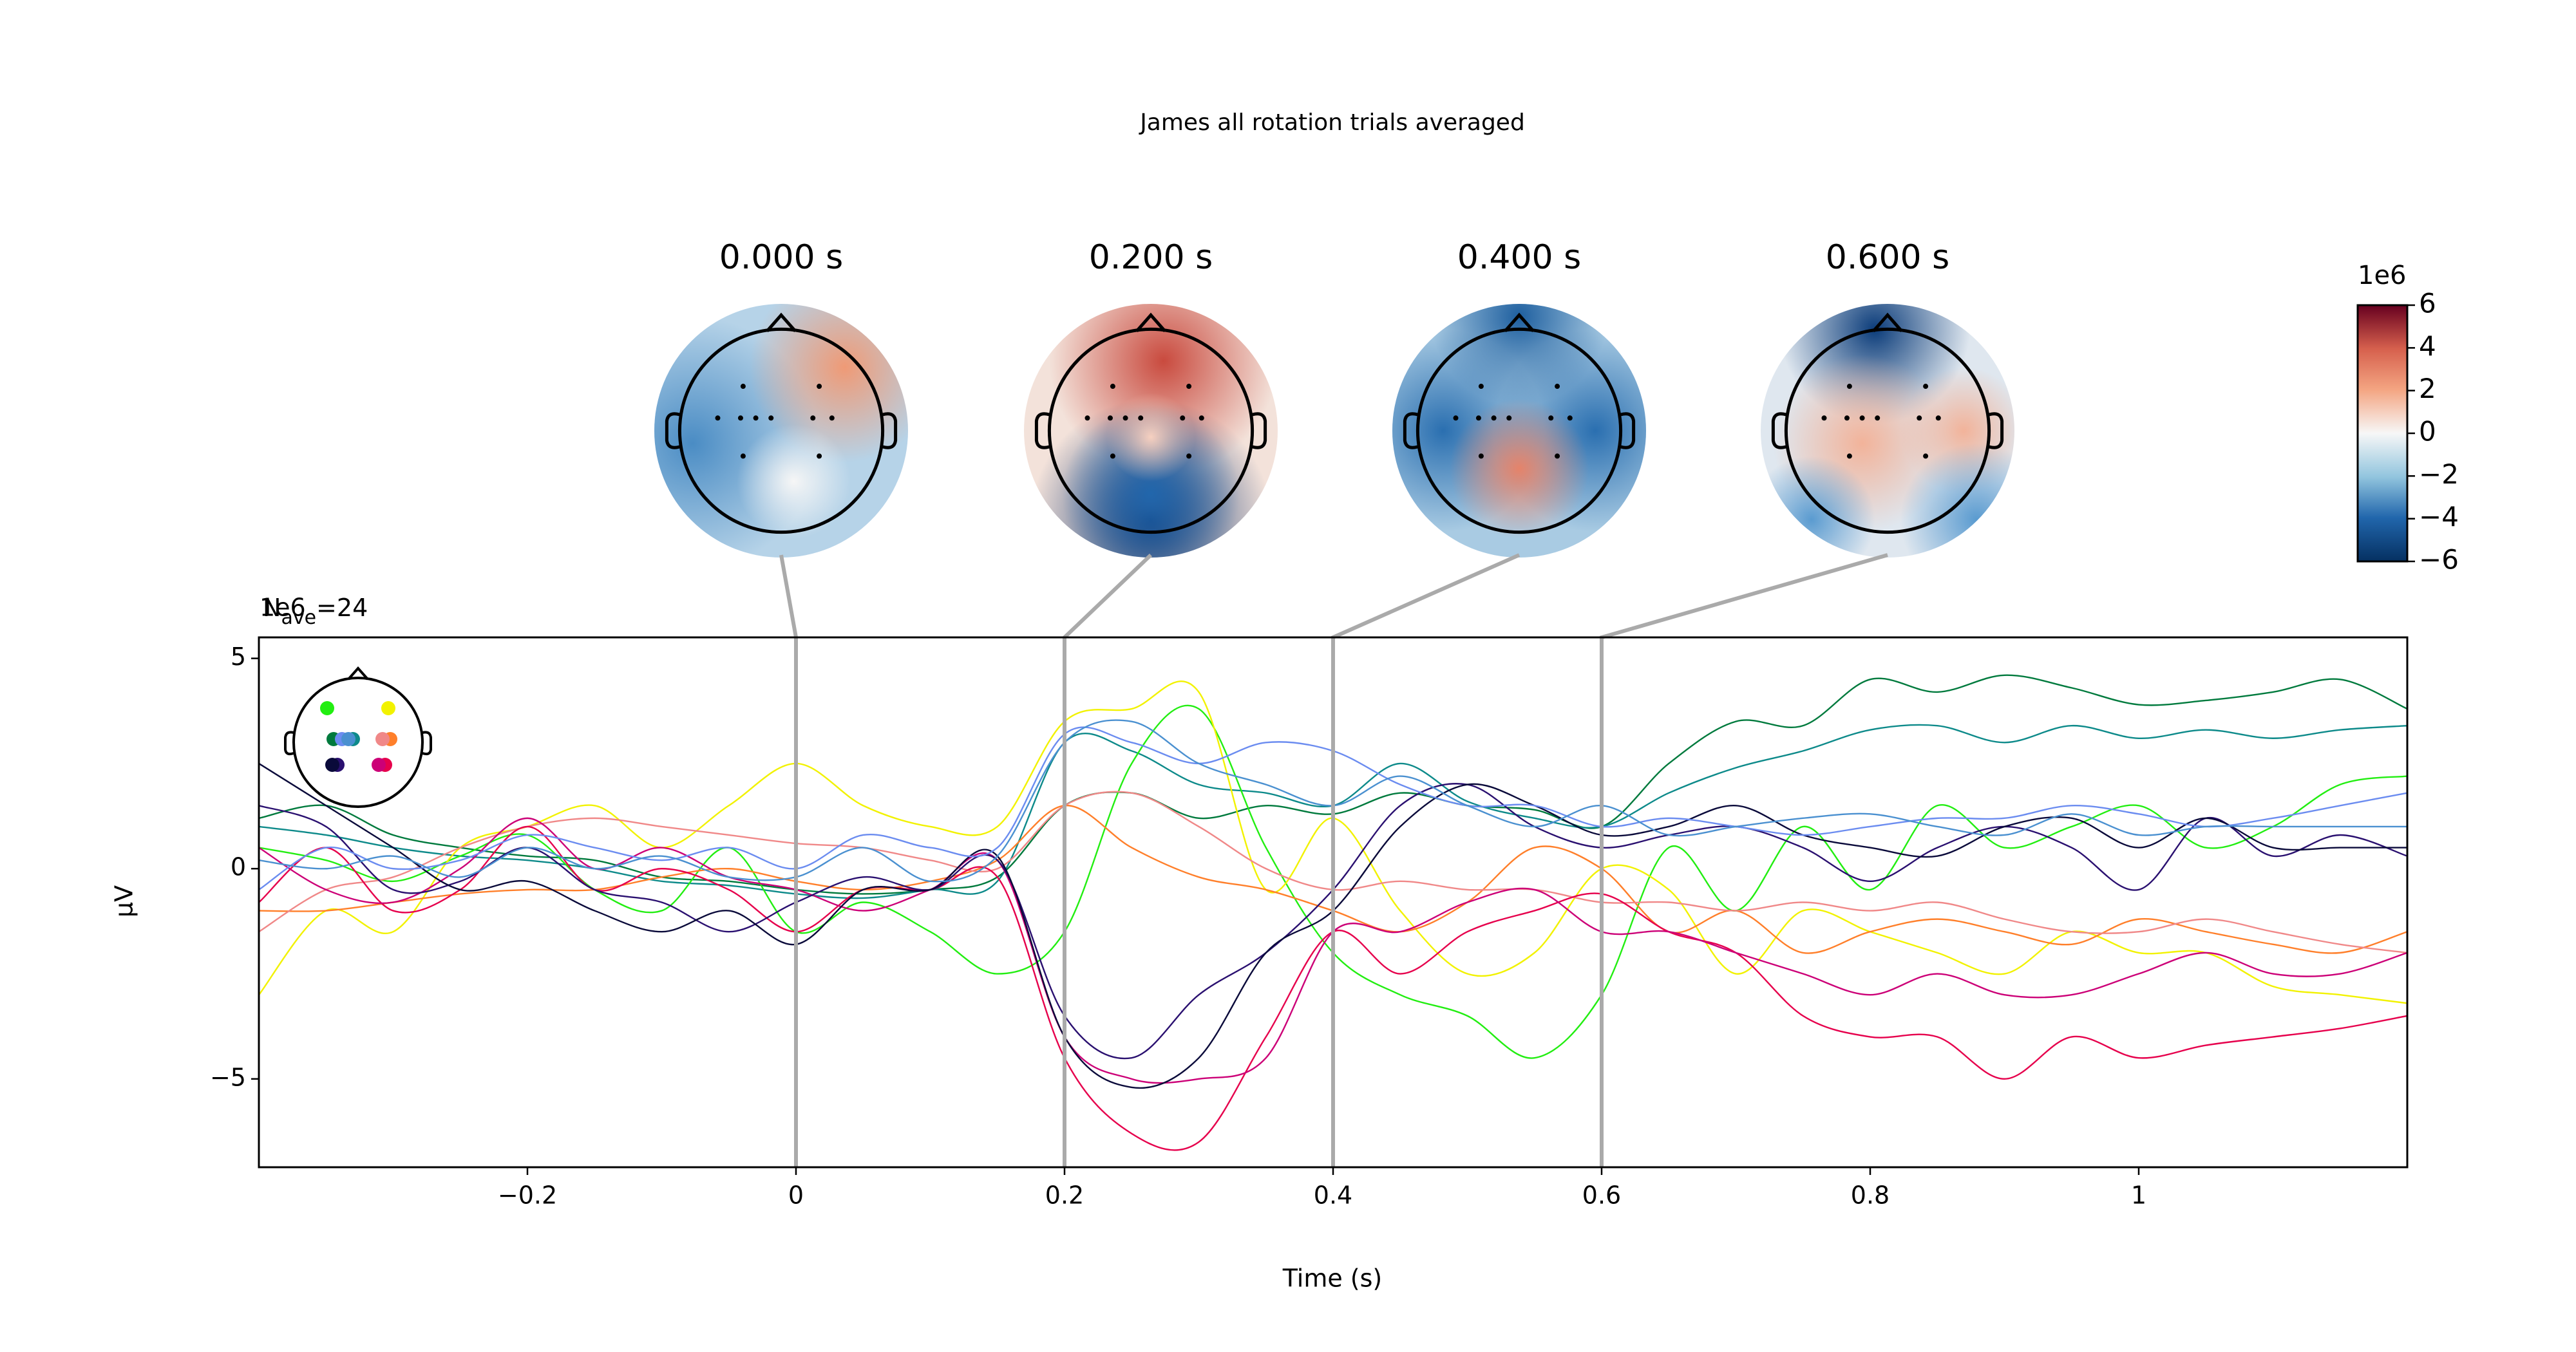 Image resolution: width=2576 pixels, height=1352 pixels. Describe the element at coordinates (2427, 346) in the screenshot. I see `colorbar-tick-label: 4` at that location.